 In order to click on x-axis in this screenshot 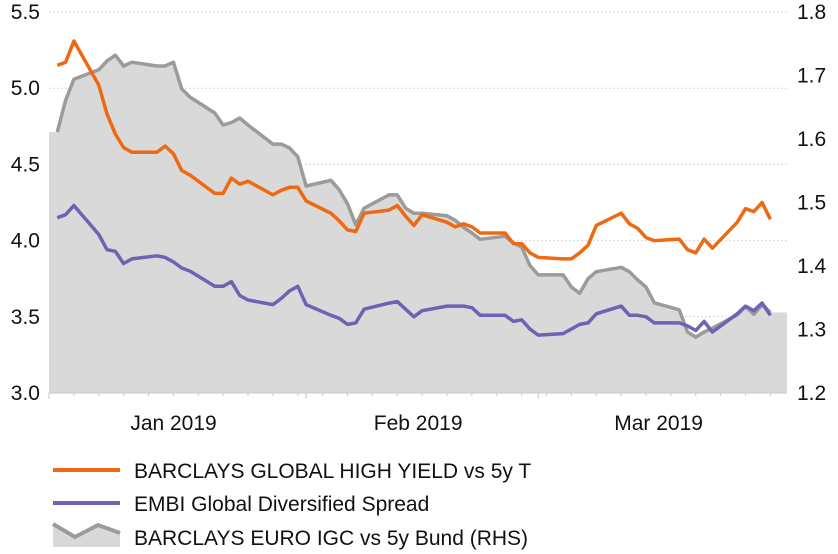, I will do `click(417, 395)`.